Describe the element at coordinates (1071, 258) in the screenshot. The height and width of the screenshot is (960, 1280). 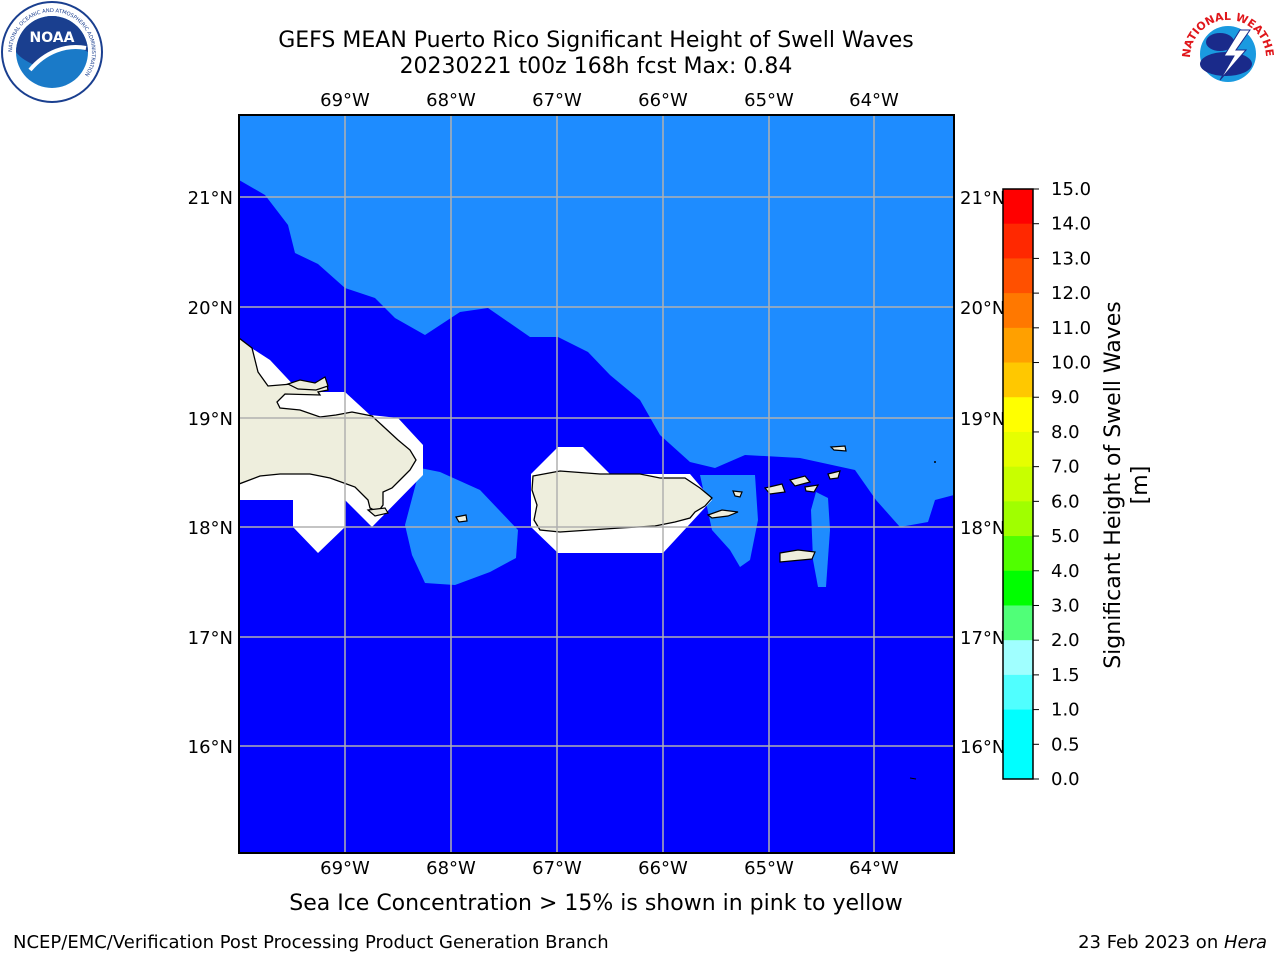
I see `colorbar-tick-label: 13.0` at that location.